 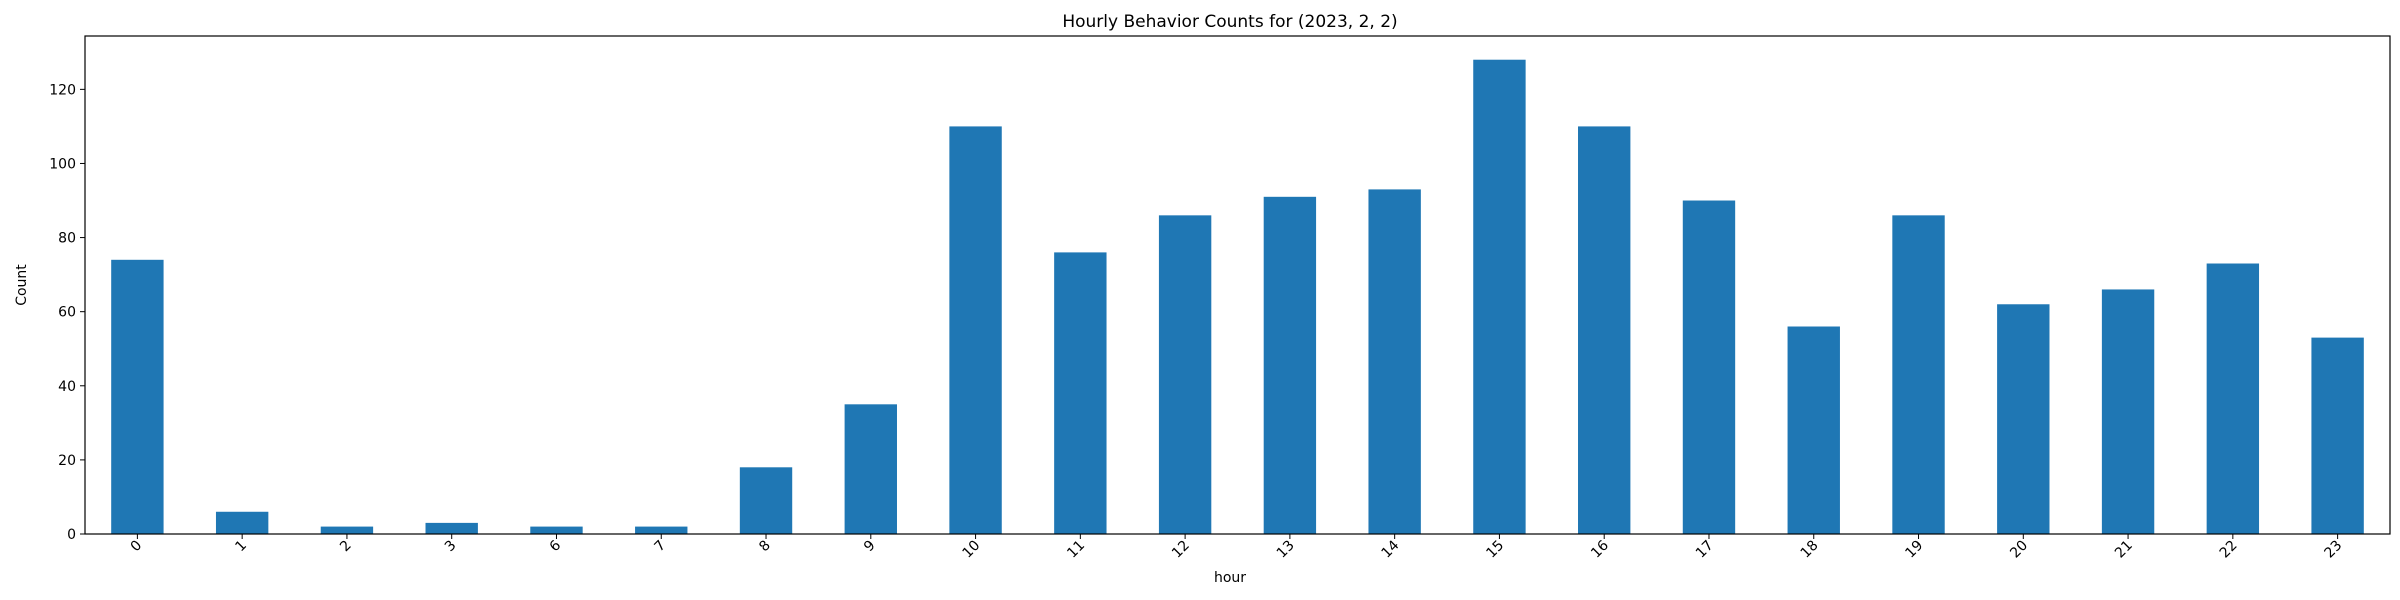 What do you see at coordinates (67, 239) in the screenshot?
I see `y-tick-label: 80` at bounding box center [67, 239].